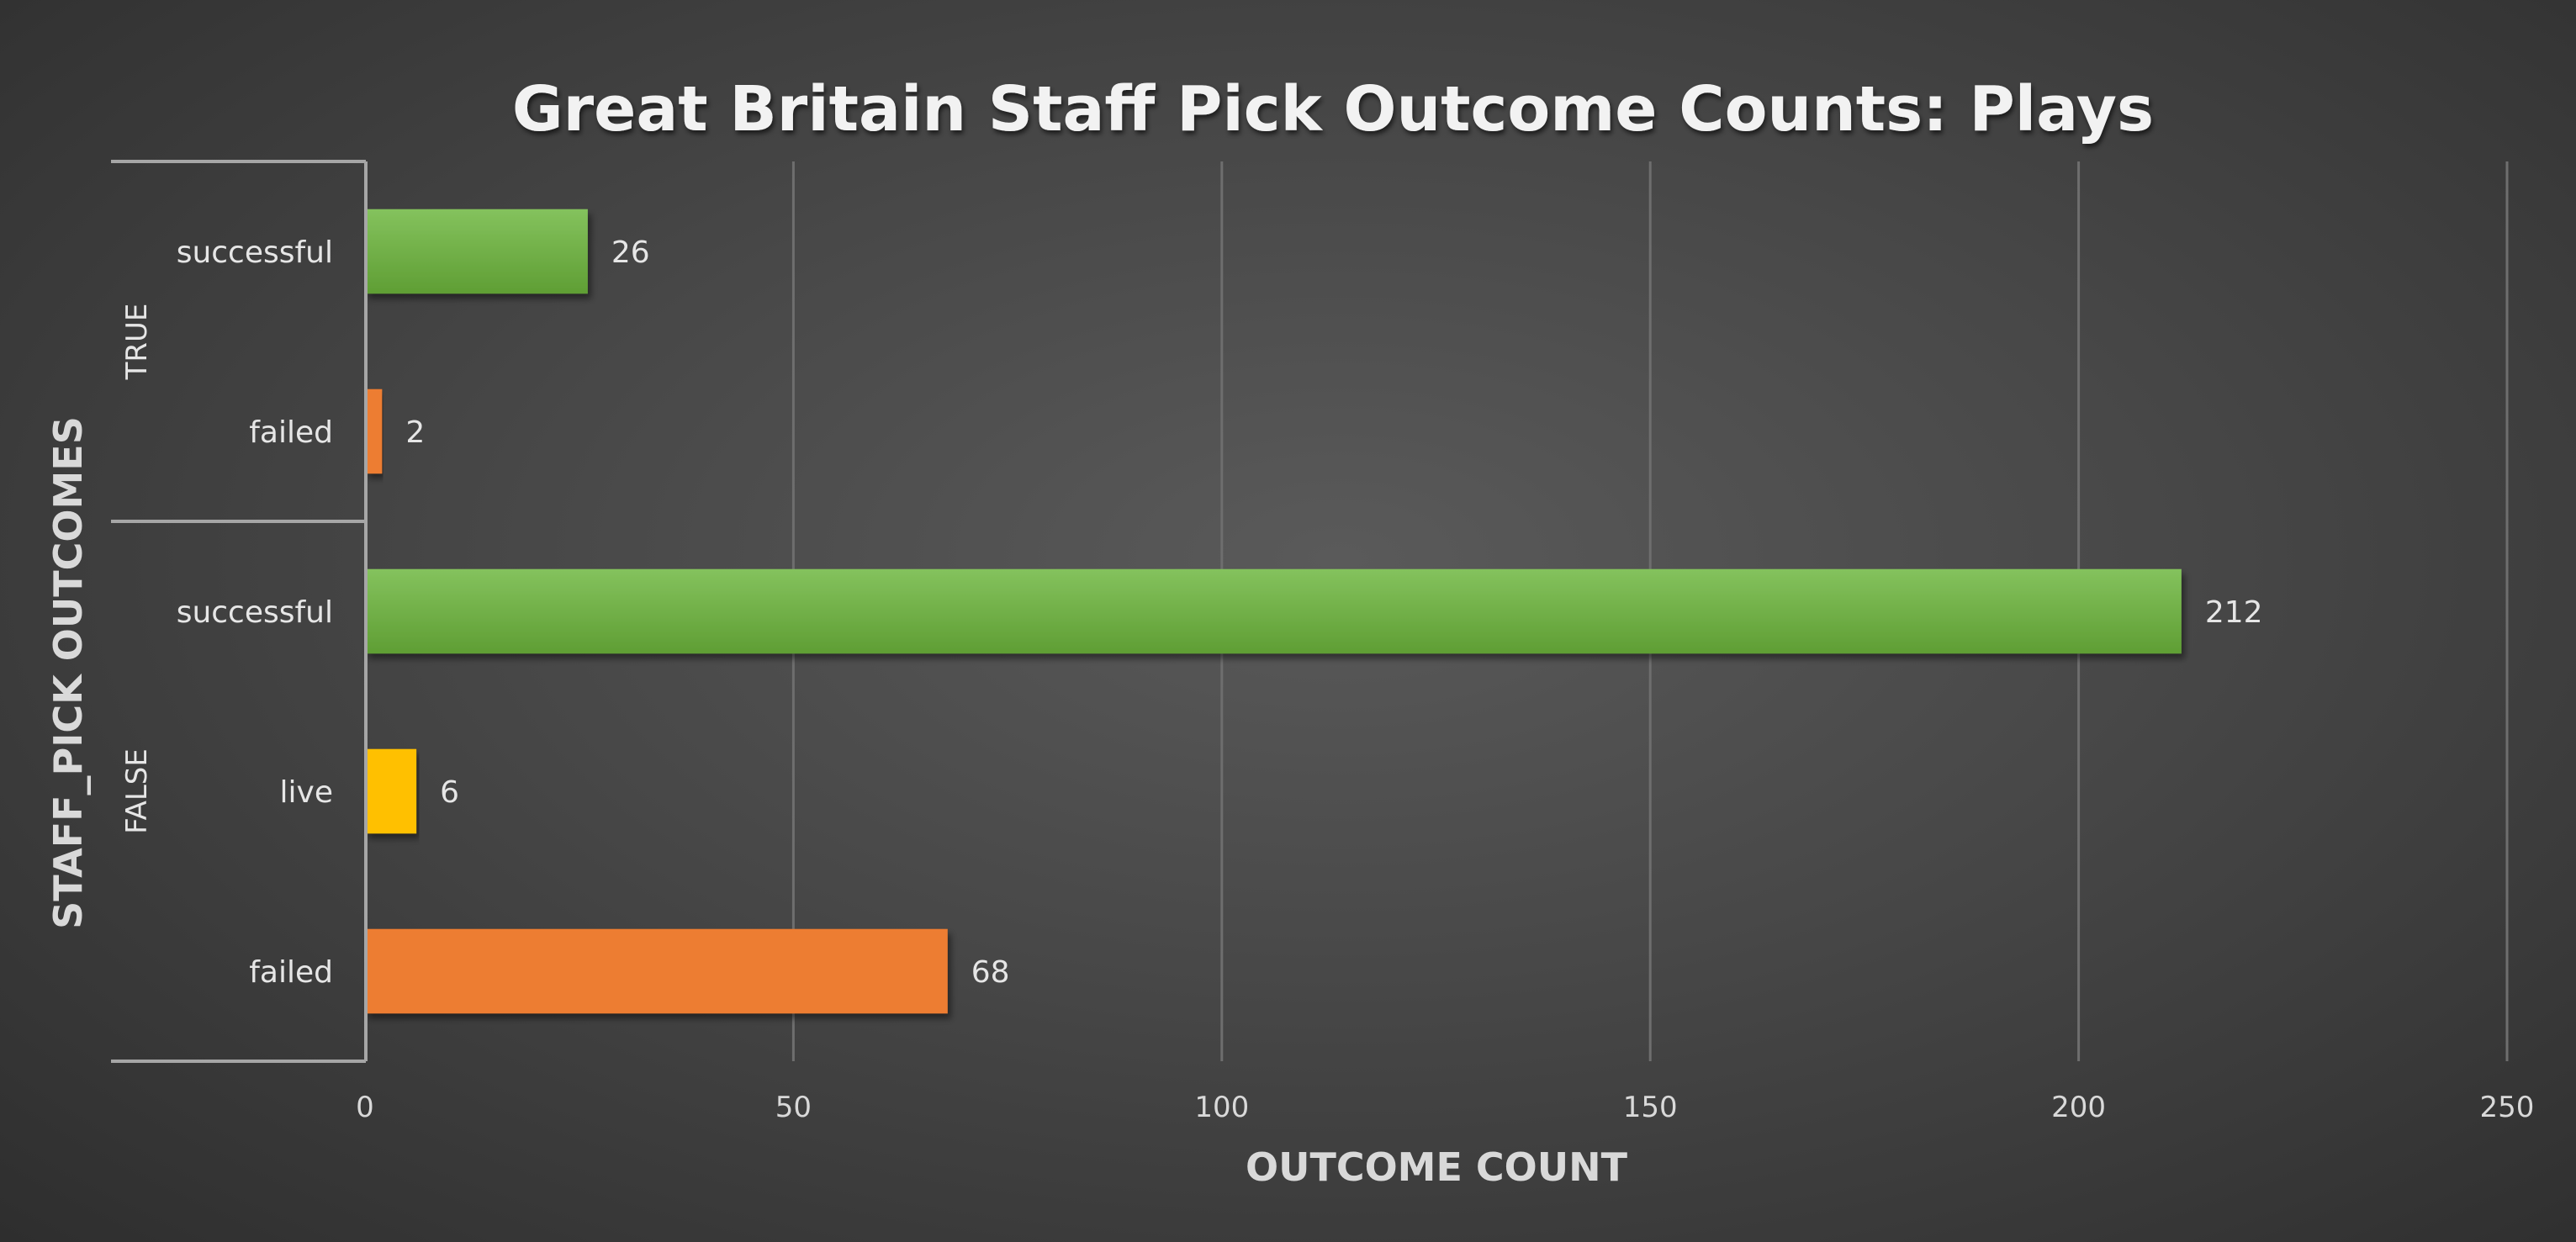  Describe the element at coordinates (1437, 1167) in the screenshot. I see `x-axis-title: OUTCOME COUNT` at that location.